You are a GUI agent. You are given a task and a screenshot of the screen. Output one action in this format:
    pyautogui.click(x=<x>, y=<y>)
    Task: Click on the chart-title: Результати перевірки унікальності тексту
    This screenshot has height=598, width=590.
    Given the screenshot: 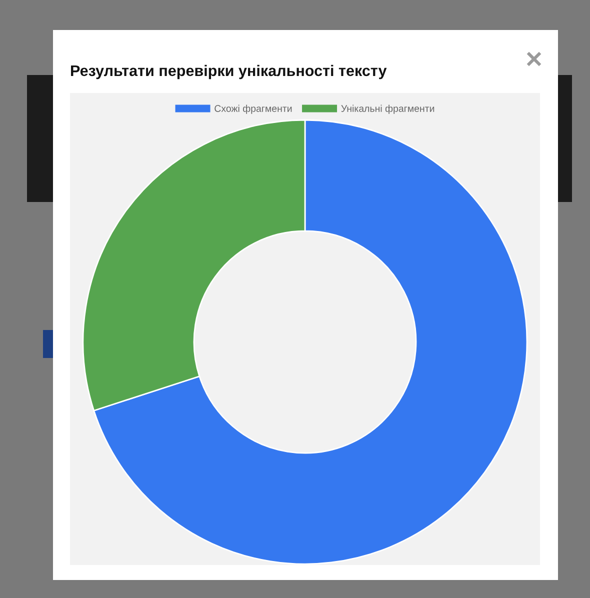 What is the action you would take?
    pyautogui.click(x=229, y=72)
    